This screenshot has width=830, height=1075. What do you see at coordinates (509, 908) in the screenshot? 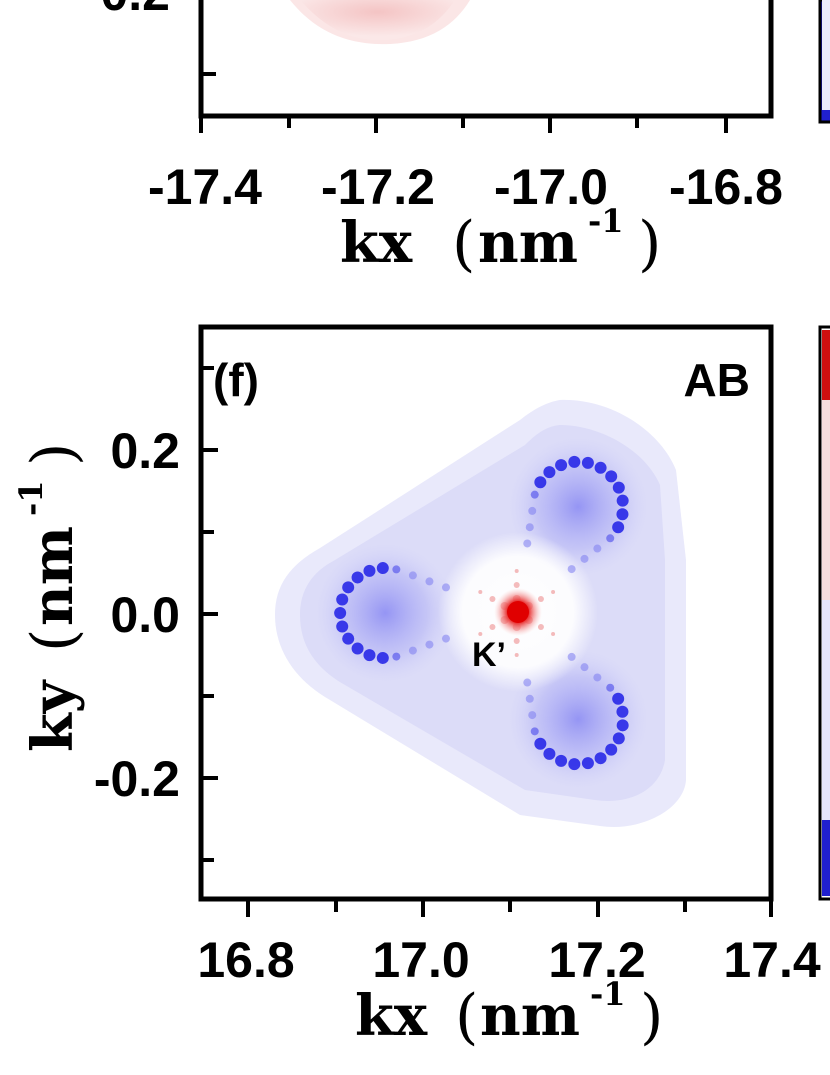
I see `panel-f-x-ticks` at bounding box center [509, 908].